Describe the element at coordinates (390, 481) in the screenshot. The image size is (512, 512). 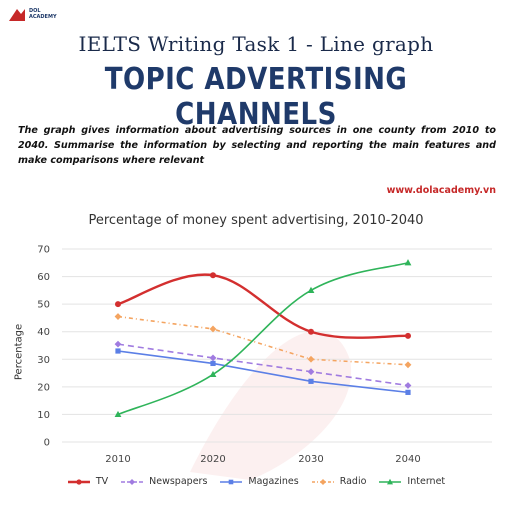
I see `legend-key-internet` at that location.